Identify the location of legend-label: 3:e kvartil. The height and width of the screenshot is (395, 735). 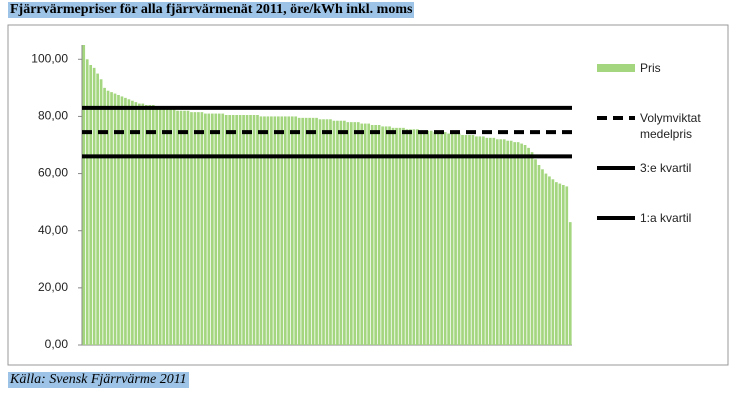
(666, 168).